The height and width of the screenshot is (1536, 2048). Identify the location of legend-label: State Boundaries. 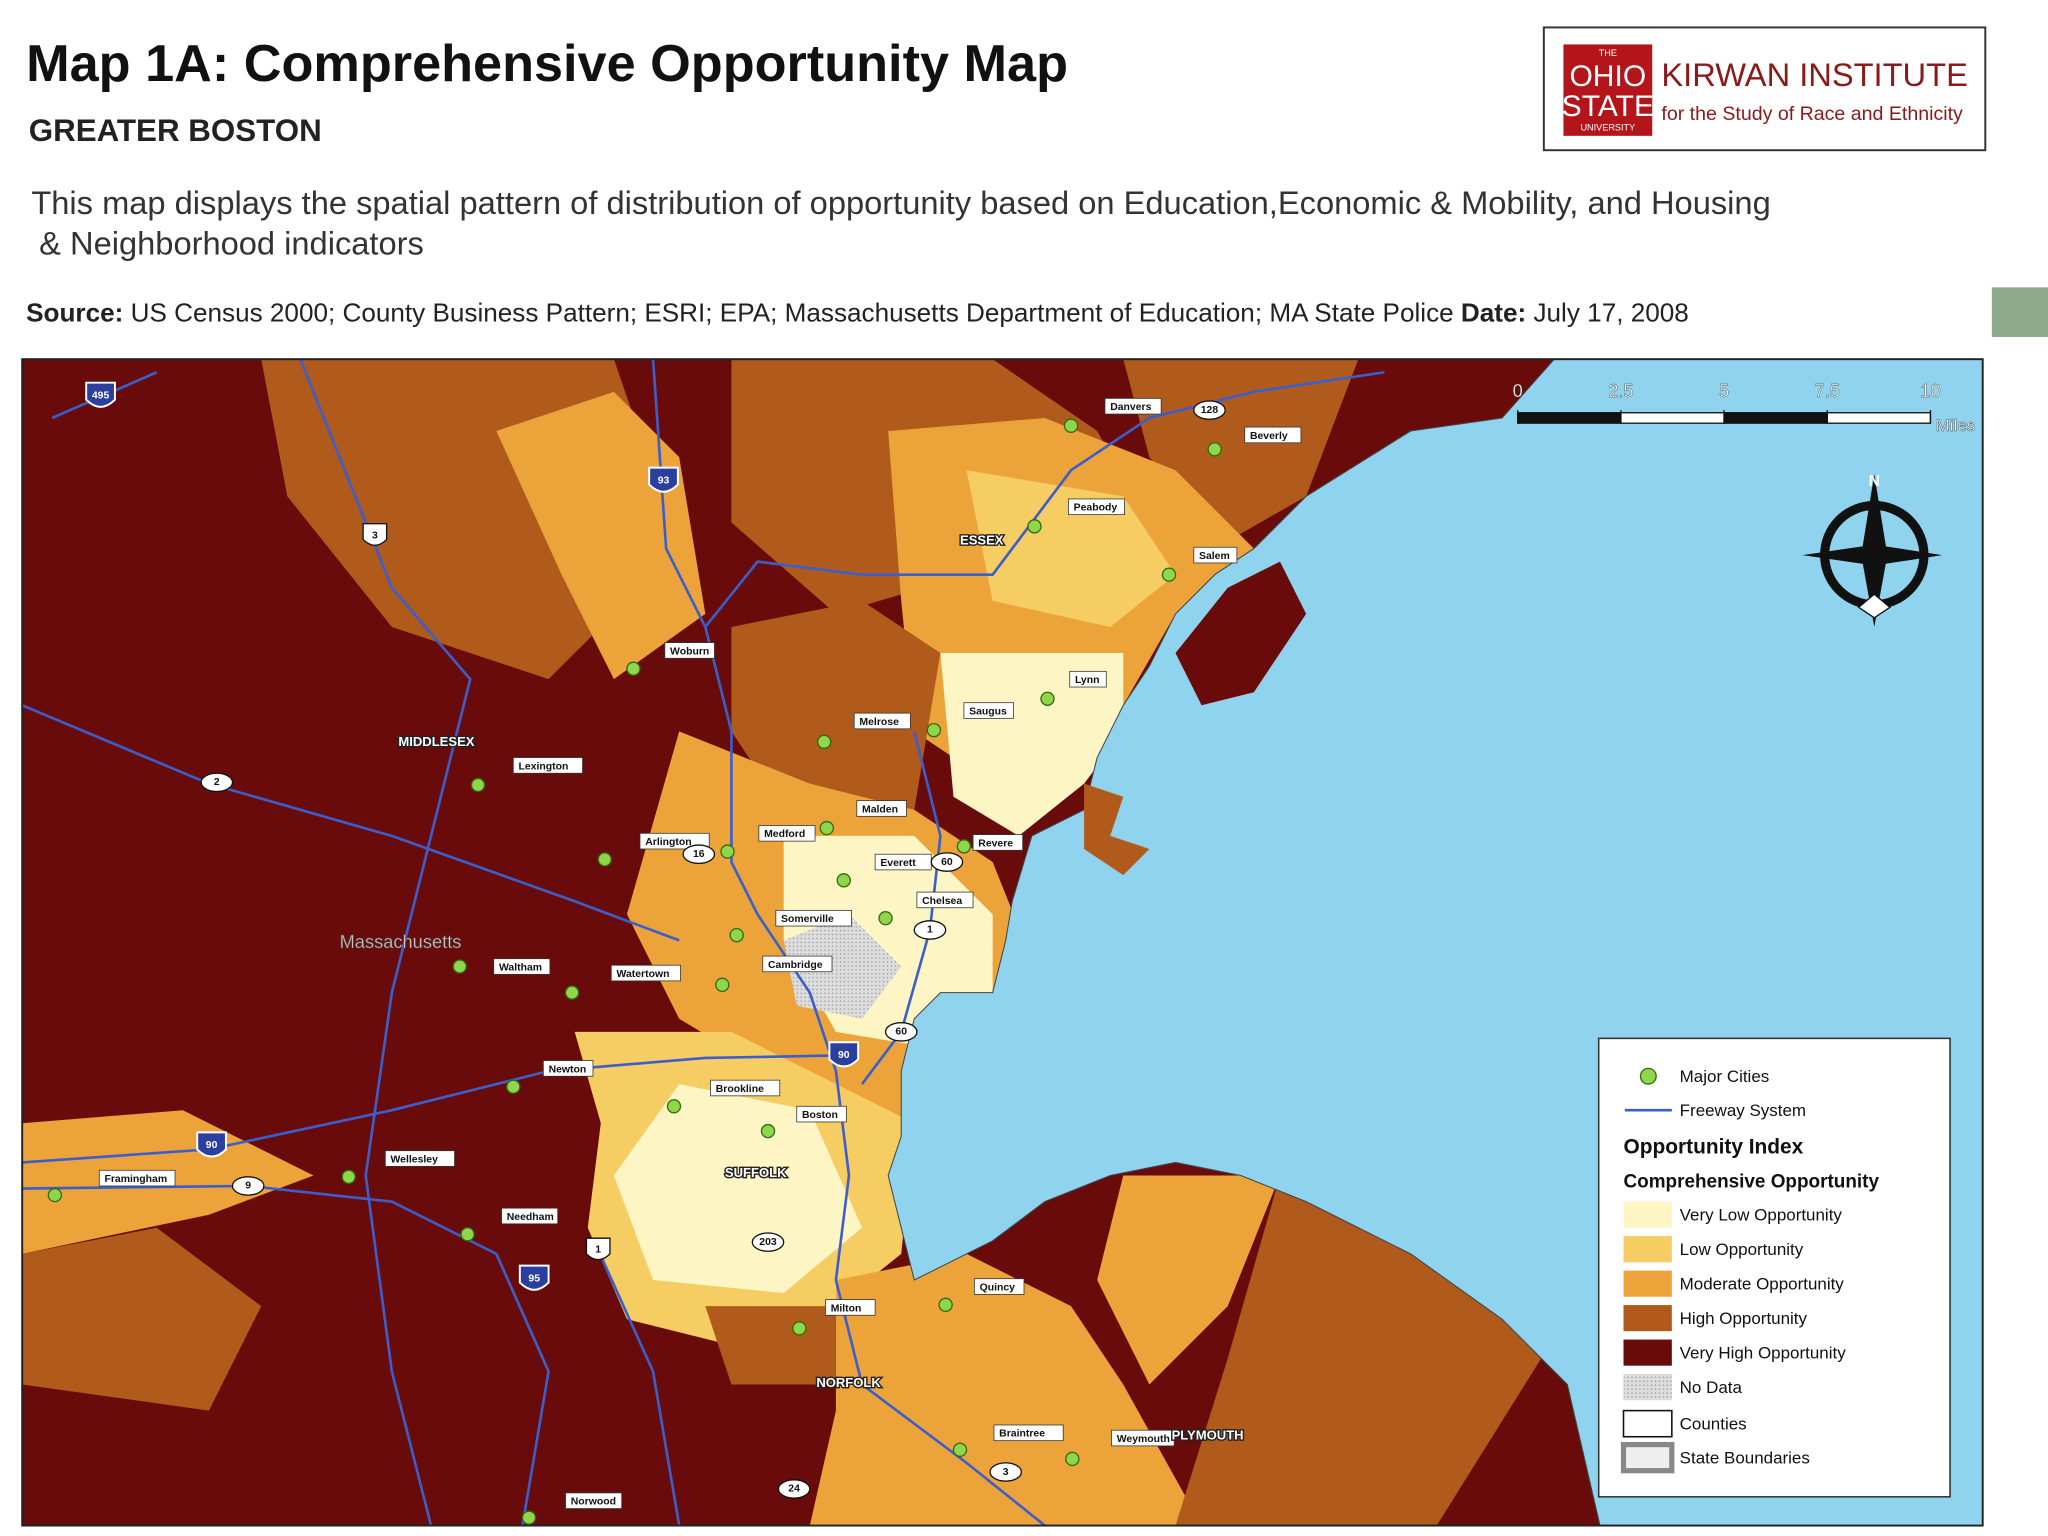
(1745, 1457).